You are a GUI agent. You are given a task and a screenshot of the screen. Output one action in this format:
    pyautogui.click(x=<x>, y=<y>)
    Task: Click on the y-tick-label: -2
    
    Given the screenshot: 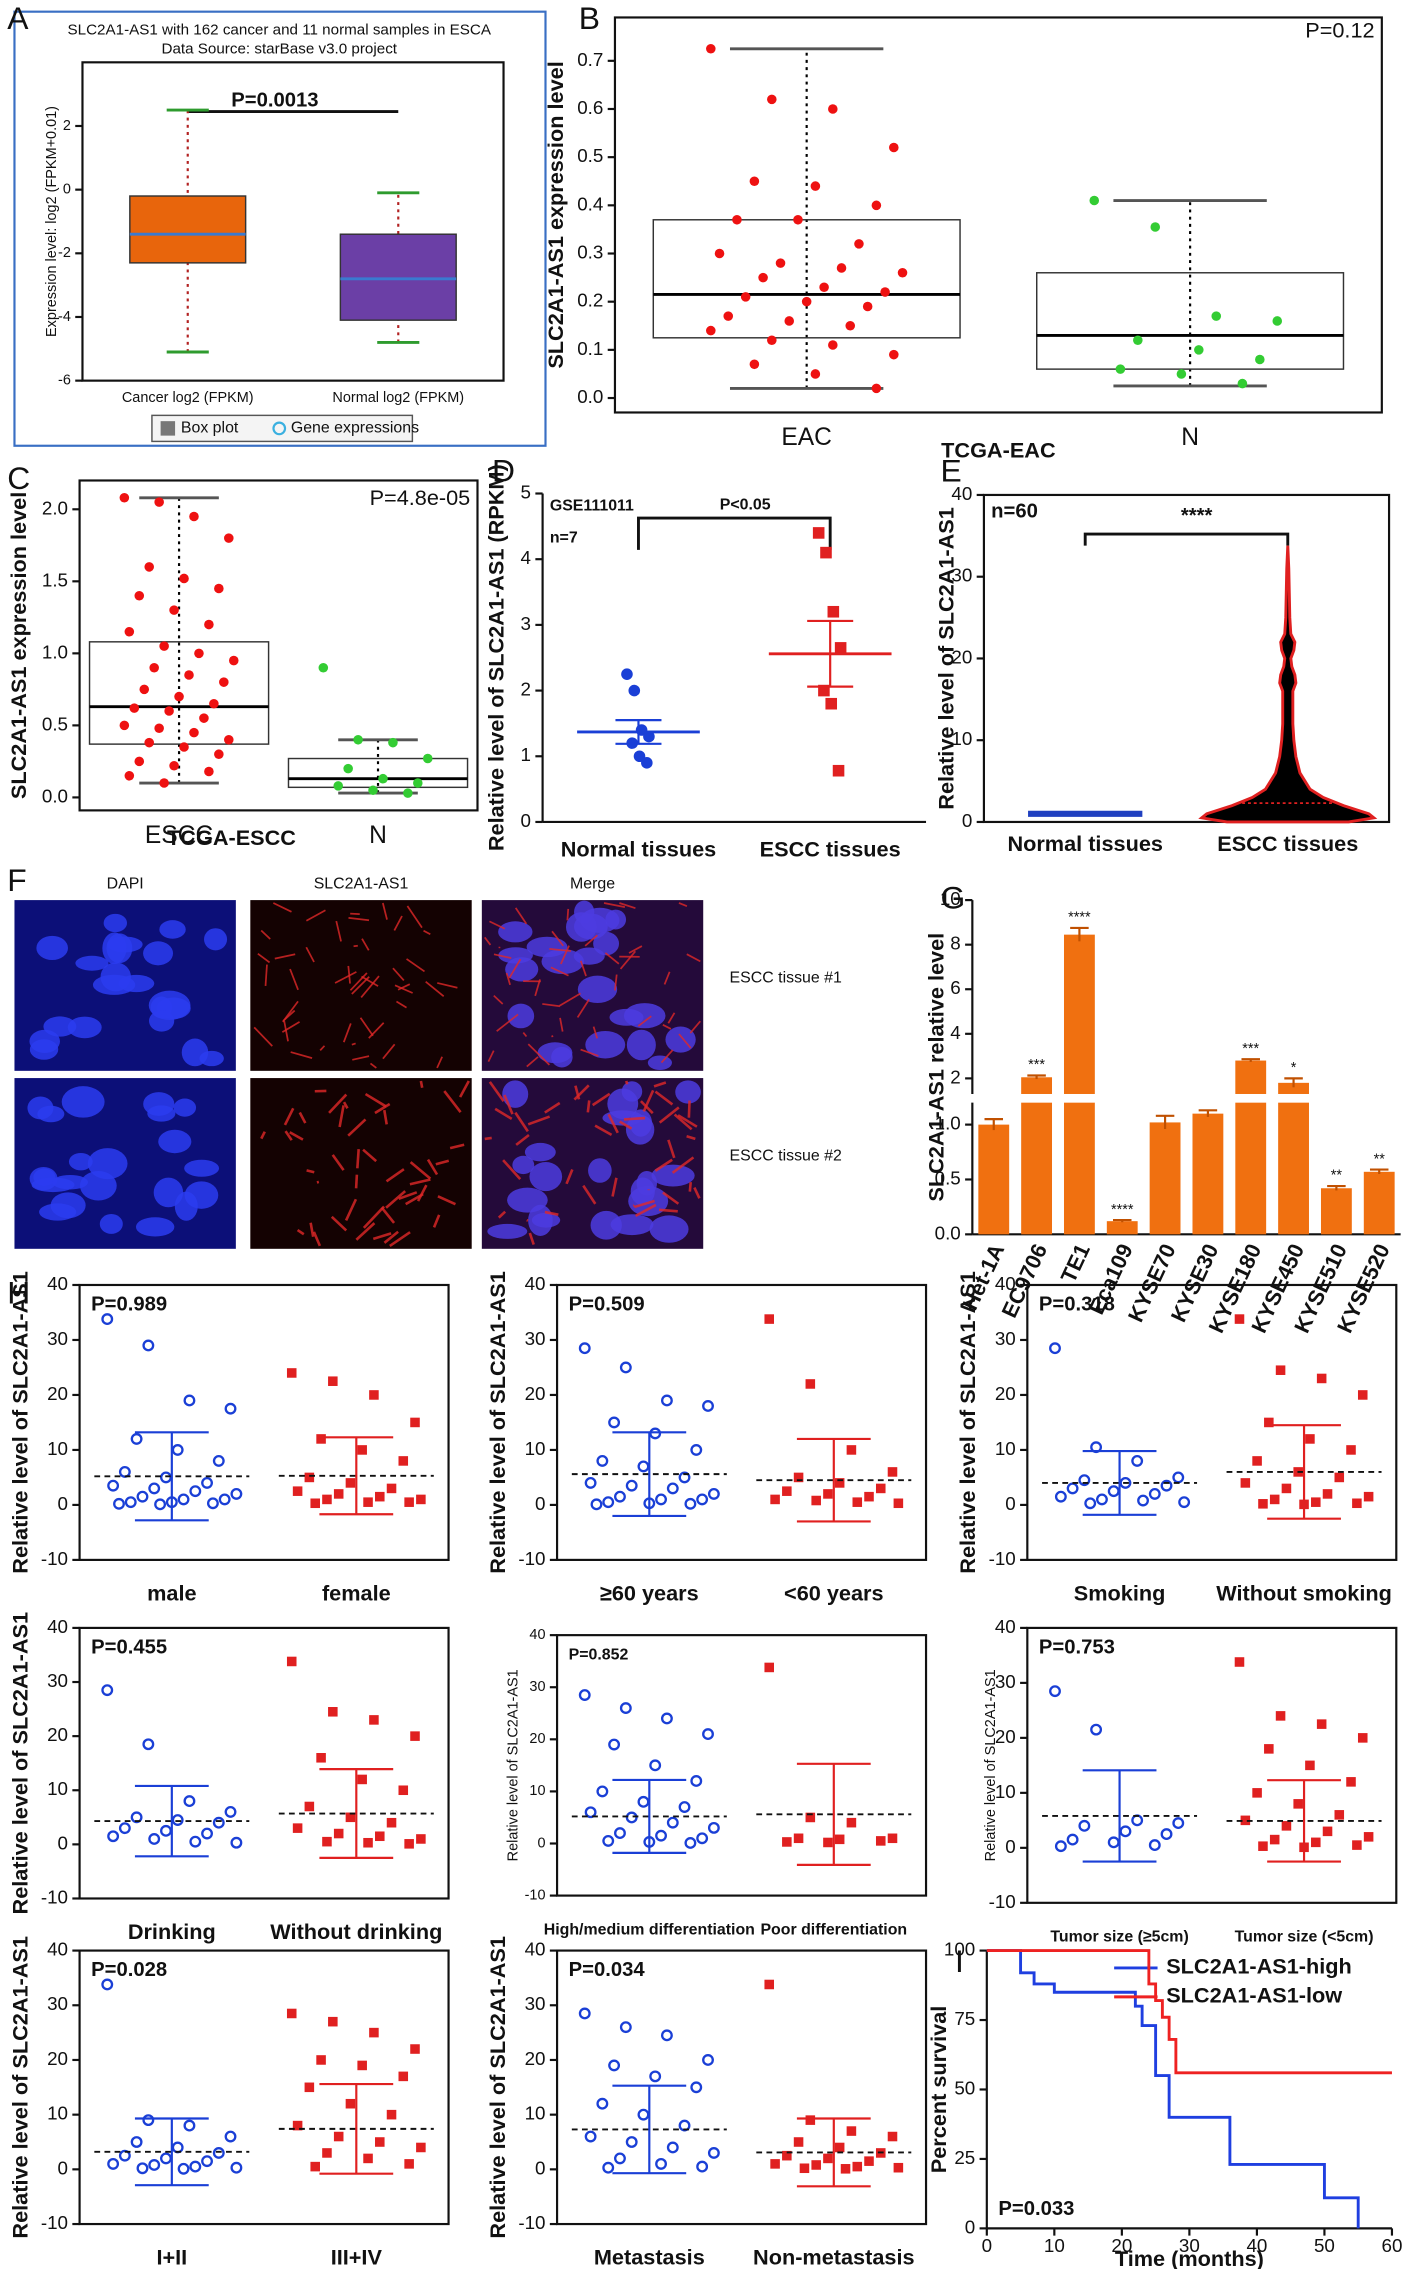 What is the action you would take?
    pyautogui.click(x=64, y=253)
    